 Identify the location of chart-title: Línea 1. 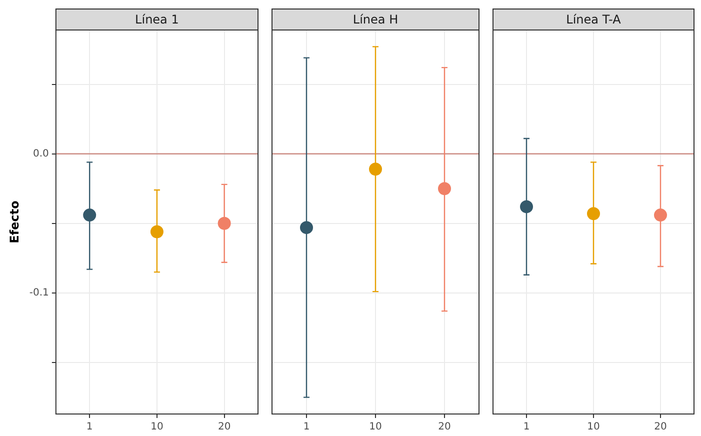
(157, 19).